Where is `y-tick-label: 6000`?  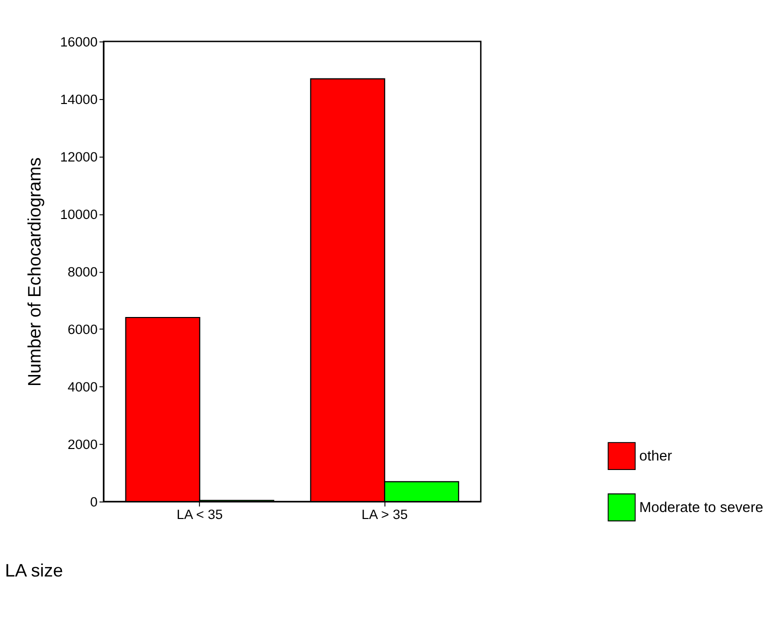
y-tick-label: 6000 is located at coordinates (83, 329).